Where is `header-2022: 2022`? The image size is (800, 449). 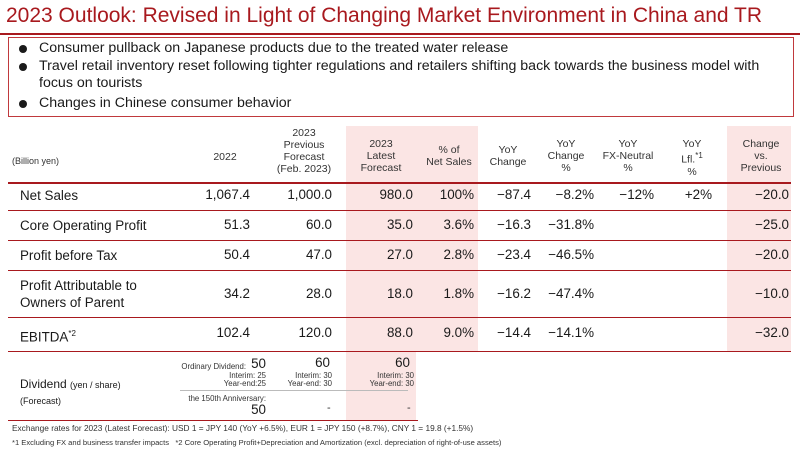
header-2022: 2022 is located at coordinates (225, 157).